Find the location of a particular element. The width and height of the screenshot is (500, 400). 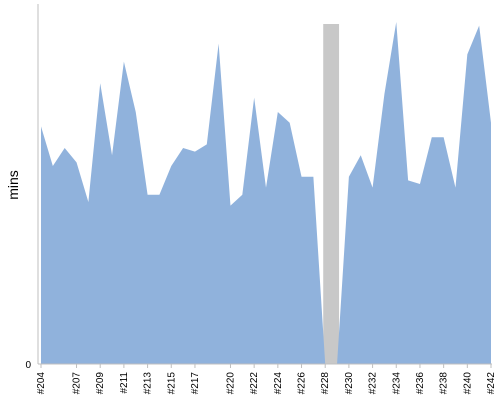

y-tick-label-0: 0 is located at coordinates (28, 365).